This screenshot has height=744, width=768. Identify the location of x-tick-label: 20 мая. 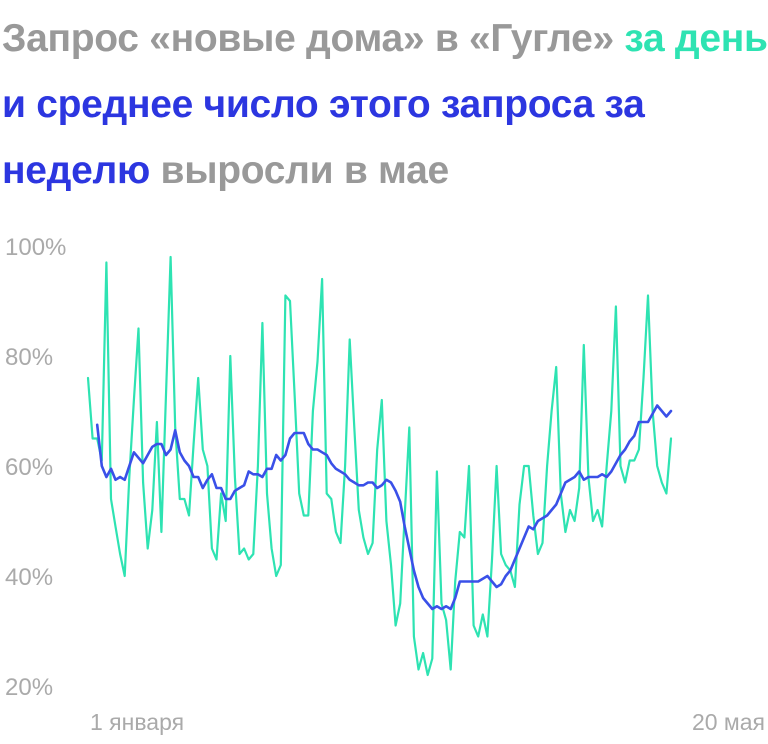
(728, 722).